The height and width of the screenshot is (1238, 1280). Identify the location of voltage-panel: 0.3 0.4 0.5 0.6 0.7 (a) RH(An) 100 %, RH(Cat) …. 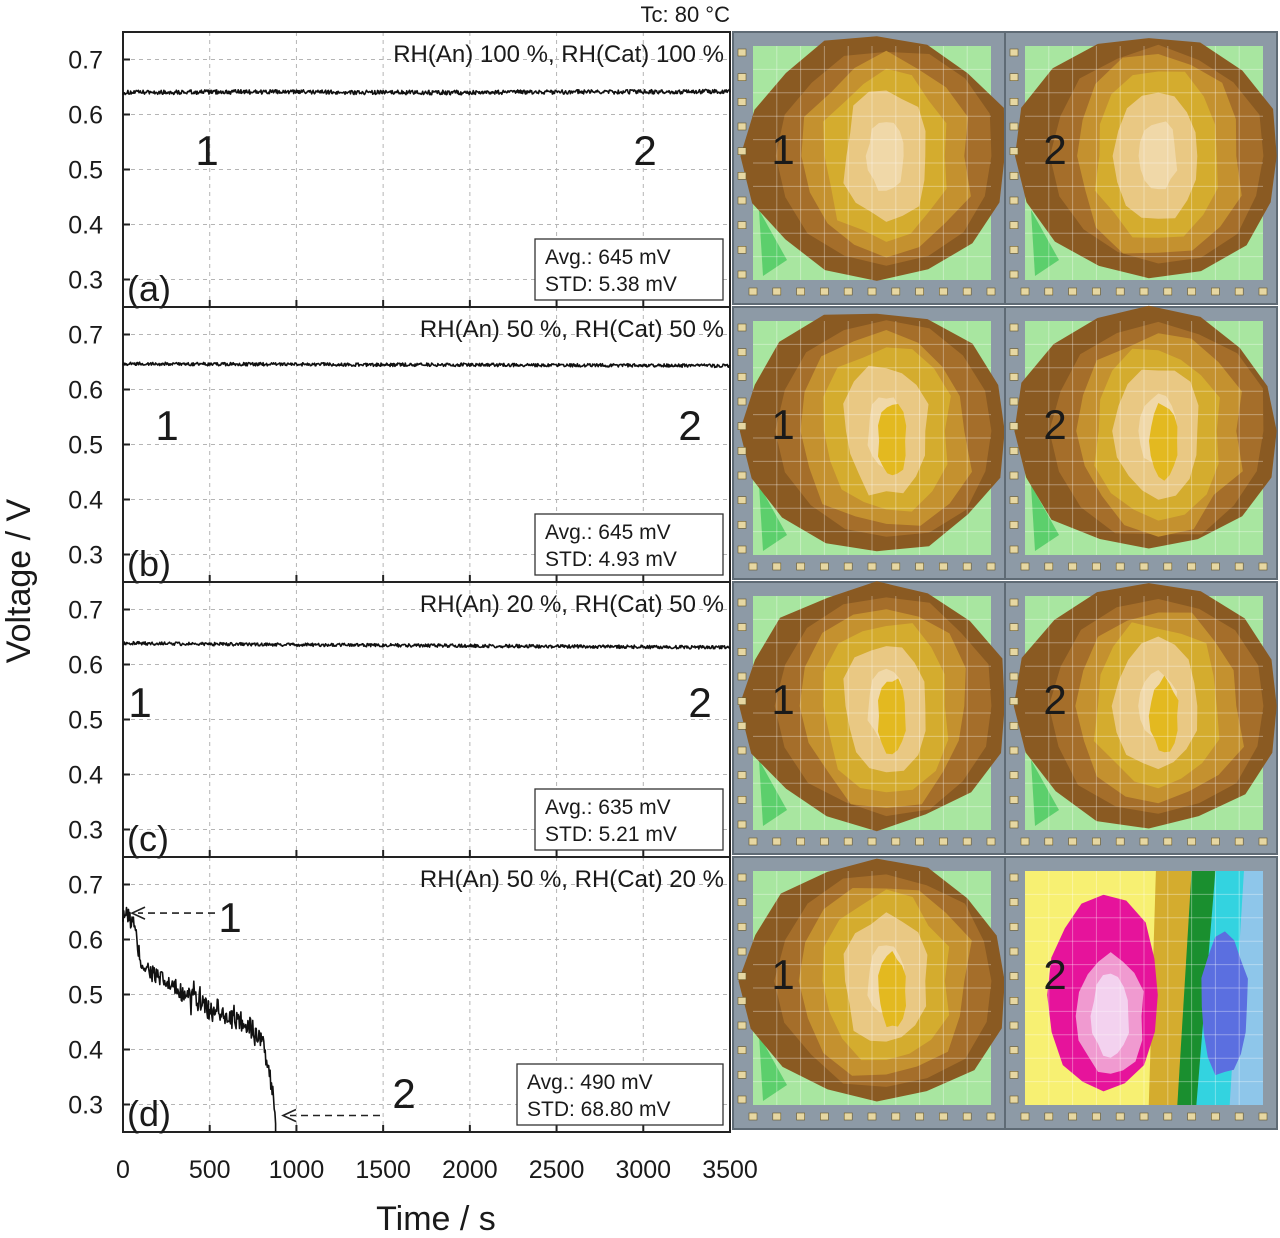
(399, 170).